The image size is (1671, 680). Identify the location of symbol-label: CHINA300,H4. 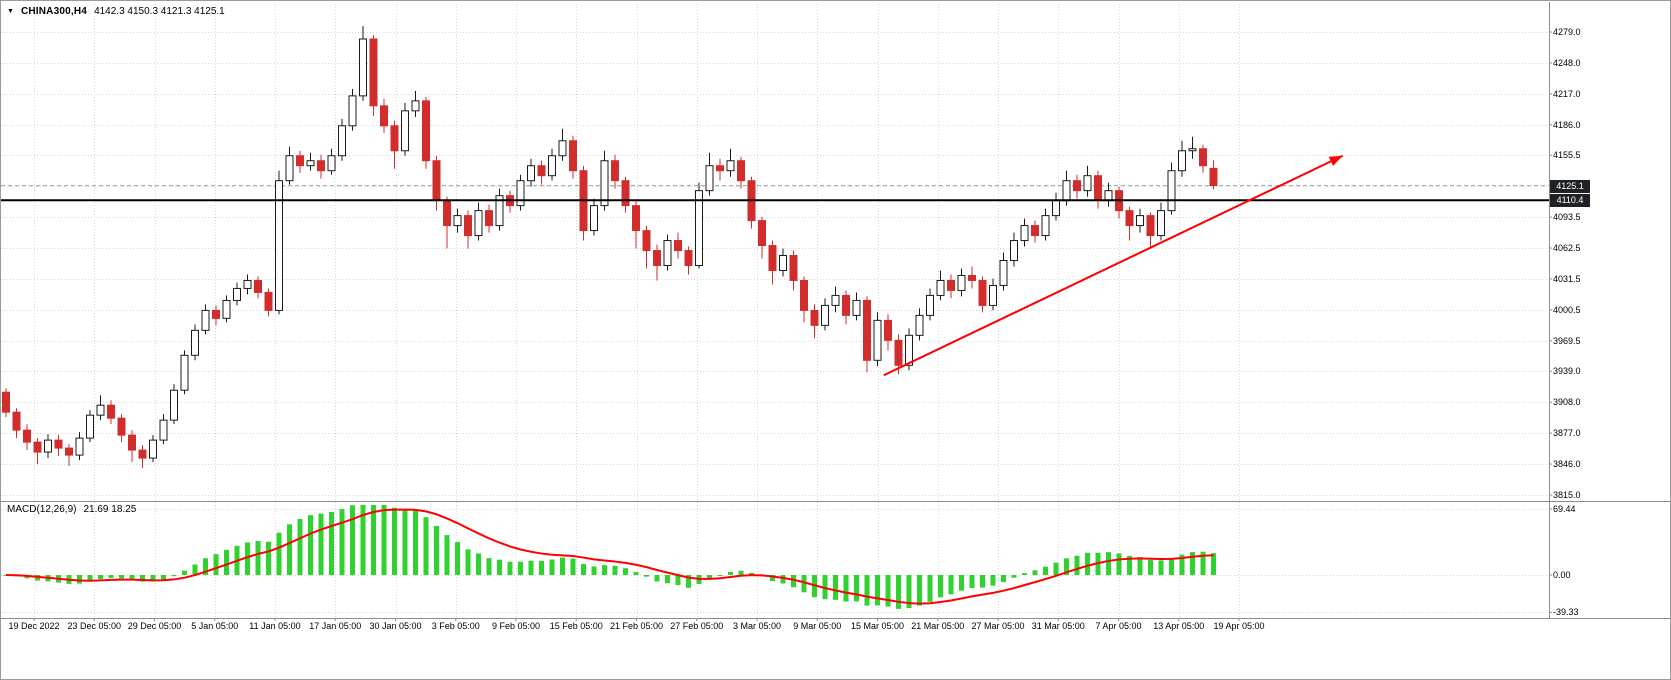
(54, 11).